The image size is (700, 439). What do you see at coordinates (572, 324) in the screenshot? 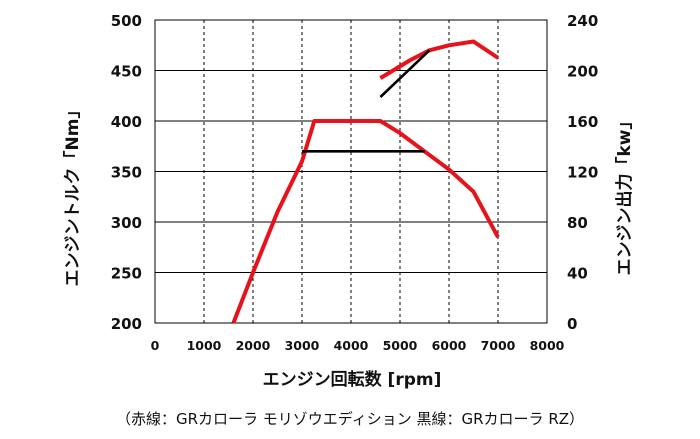
I see `y-right-tick-label: 0` at bounding box center [572, 324].